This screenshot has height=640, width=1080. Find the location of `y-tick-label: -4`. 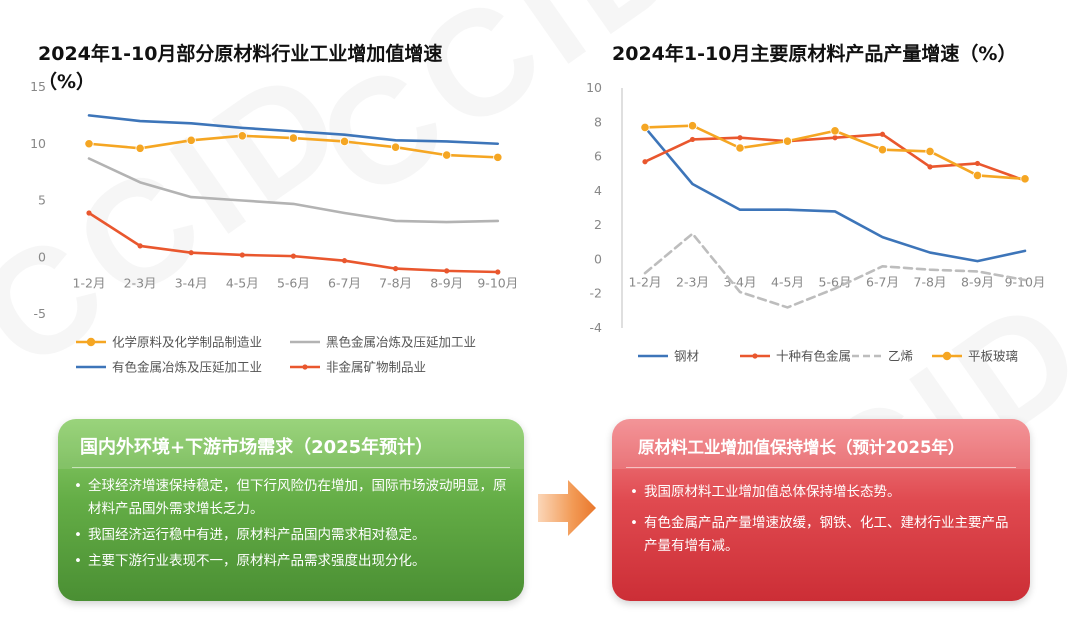

y-tick-label: -4 is located at coordinates (596, 327).